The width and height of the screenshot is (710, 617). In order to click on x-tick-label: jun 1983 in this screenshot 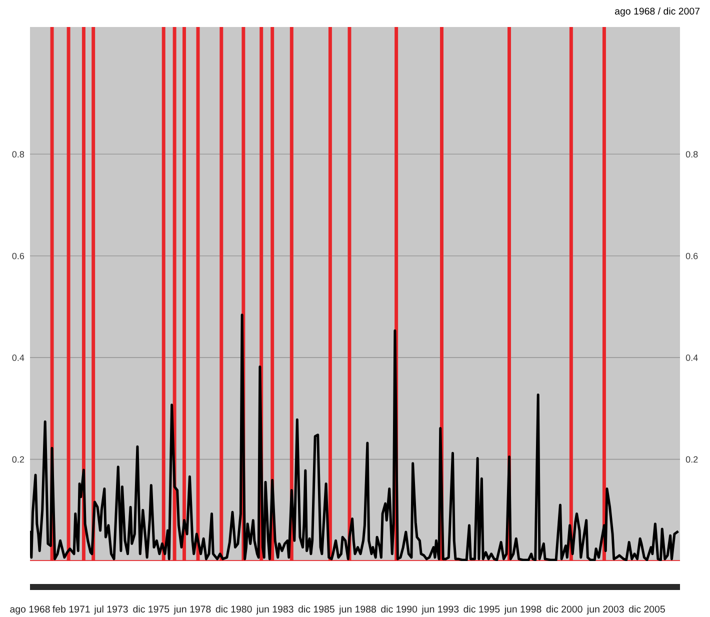, I will do `click(275, 610)`.